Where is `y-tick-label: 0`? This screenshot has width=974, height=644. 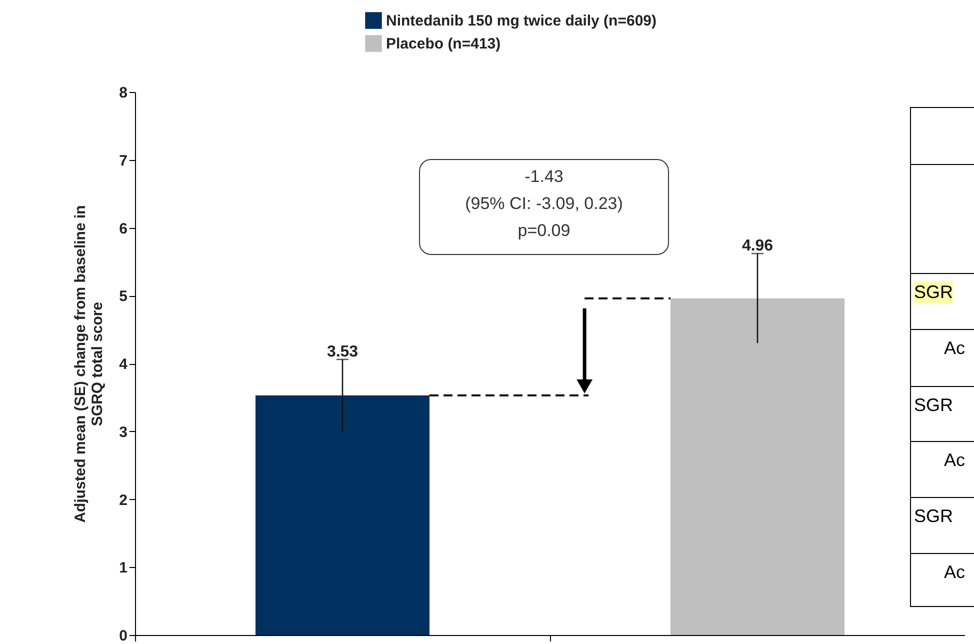
y-tick-label: 0 is located at coordinates (123, 636).